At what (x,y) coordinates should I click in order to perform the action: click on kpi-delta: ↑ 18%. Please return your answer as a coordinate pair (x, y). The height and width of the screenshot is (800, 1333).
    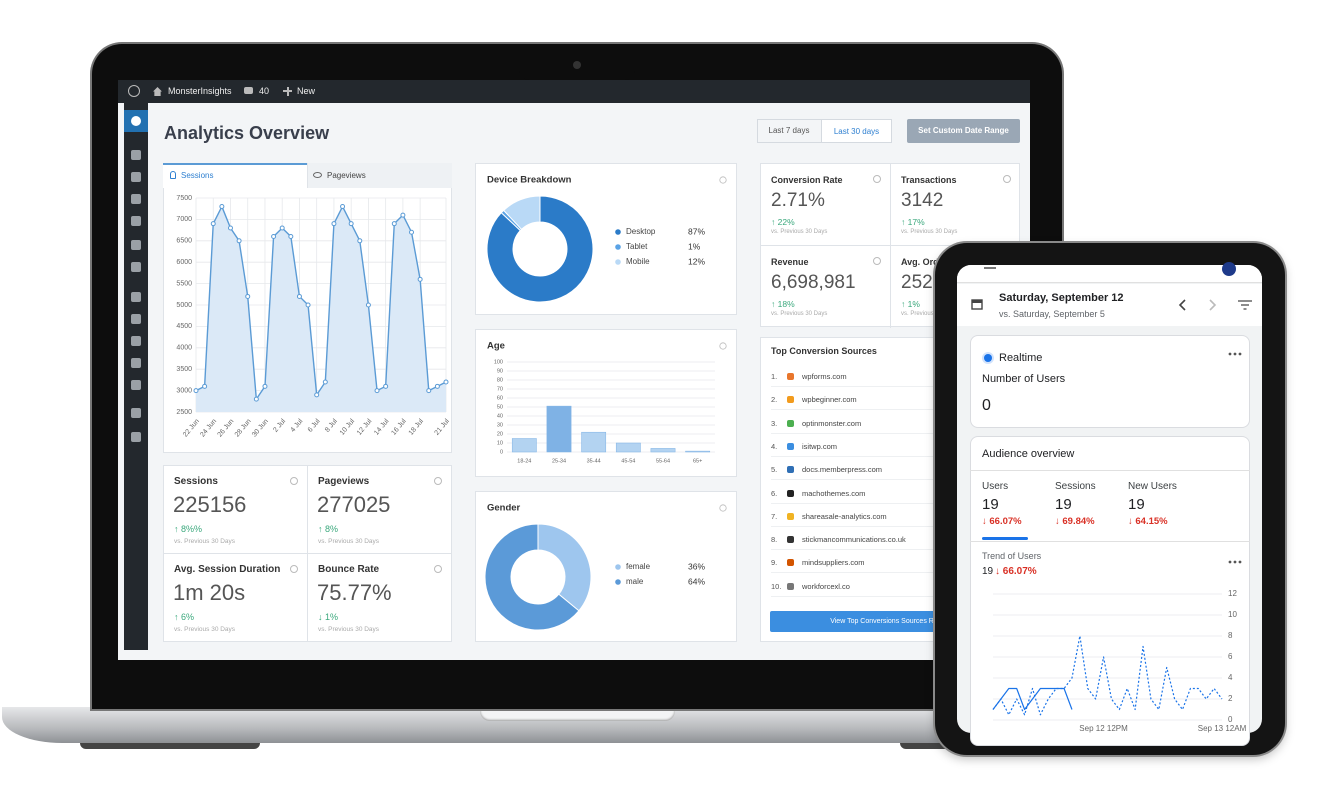
    Looking at the image, I should click on (783, 304).